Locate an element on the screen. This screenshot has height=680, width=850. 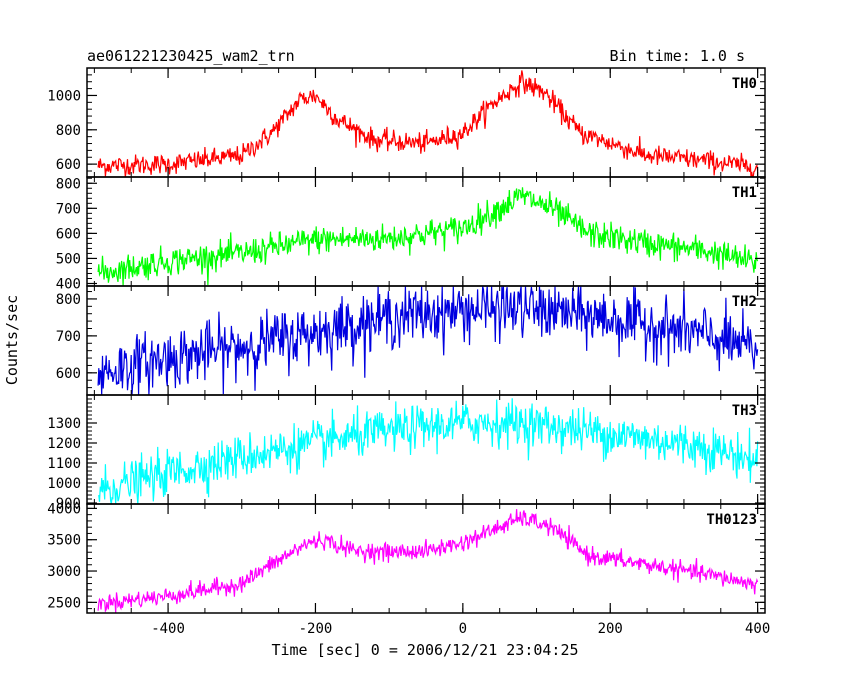
series-line-th3 is located at coordinates (428, 451).